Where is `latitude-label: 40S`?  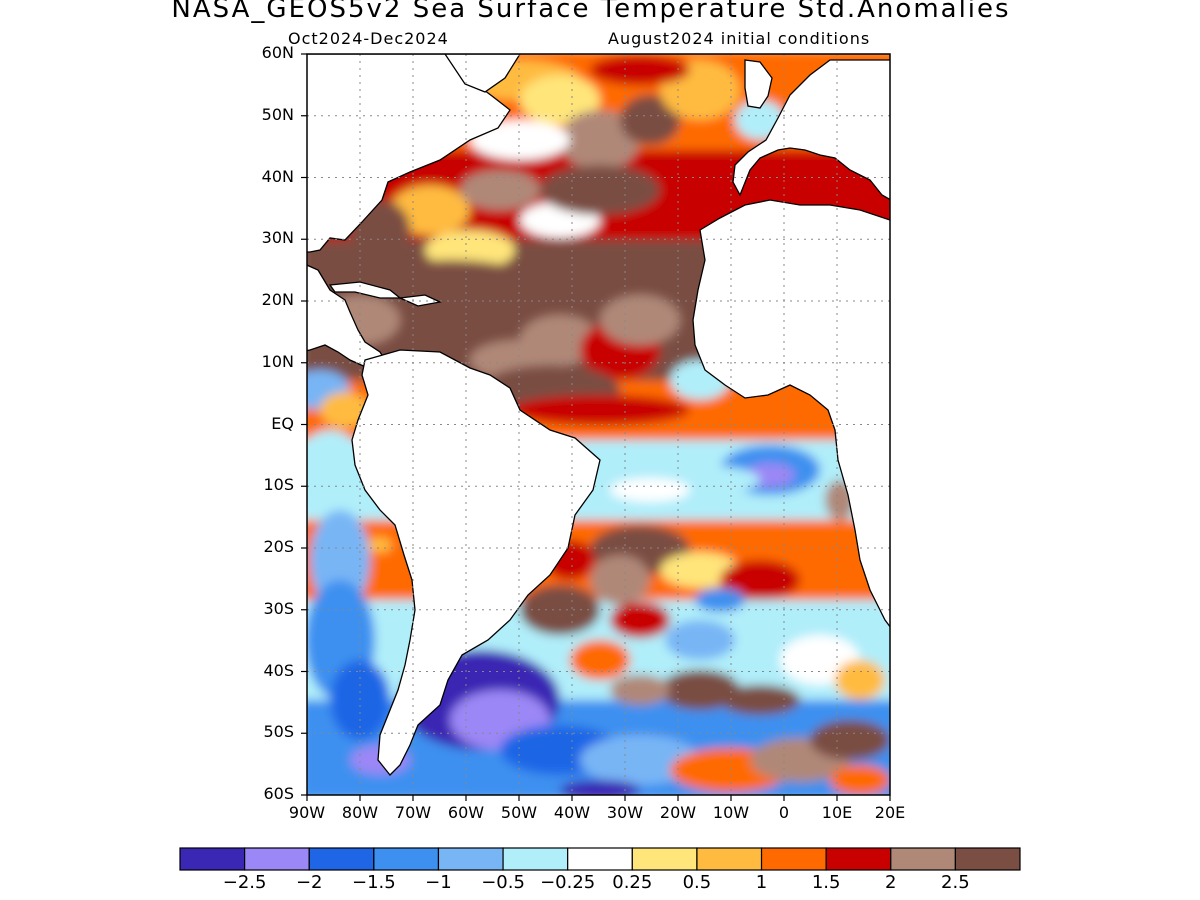
latitude-label: 40S is located at coordinates (278, 670).